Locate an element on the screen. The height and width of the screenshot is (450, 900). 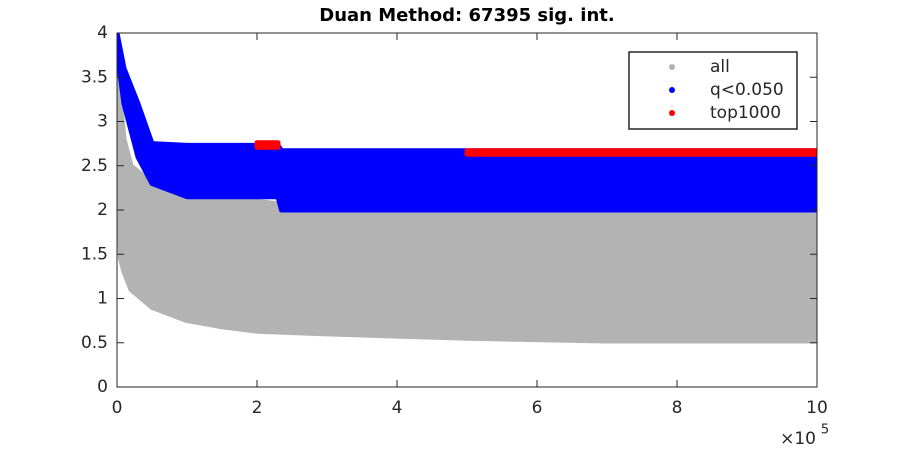
x-tick-label: 0 is located at coordinates (117, 408).